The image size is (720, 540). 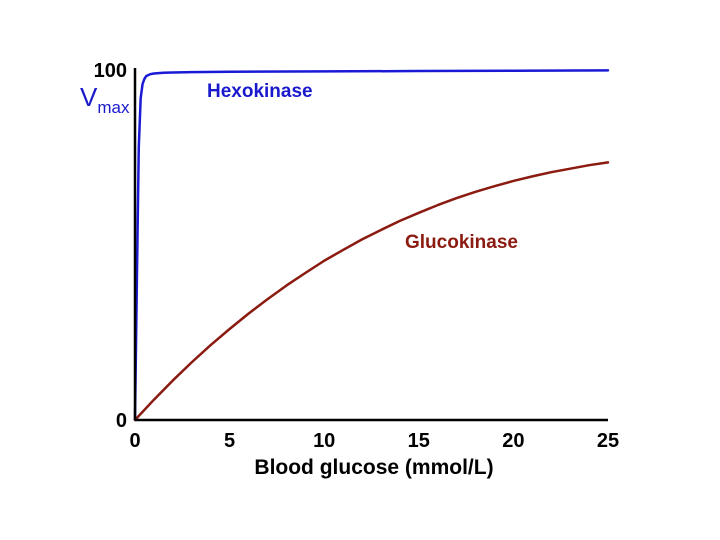 What do you see at coordinates (89, 97) in the screenshot?
I see `y-axis-title-main: V` at bounding box center [89, 97].